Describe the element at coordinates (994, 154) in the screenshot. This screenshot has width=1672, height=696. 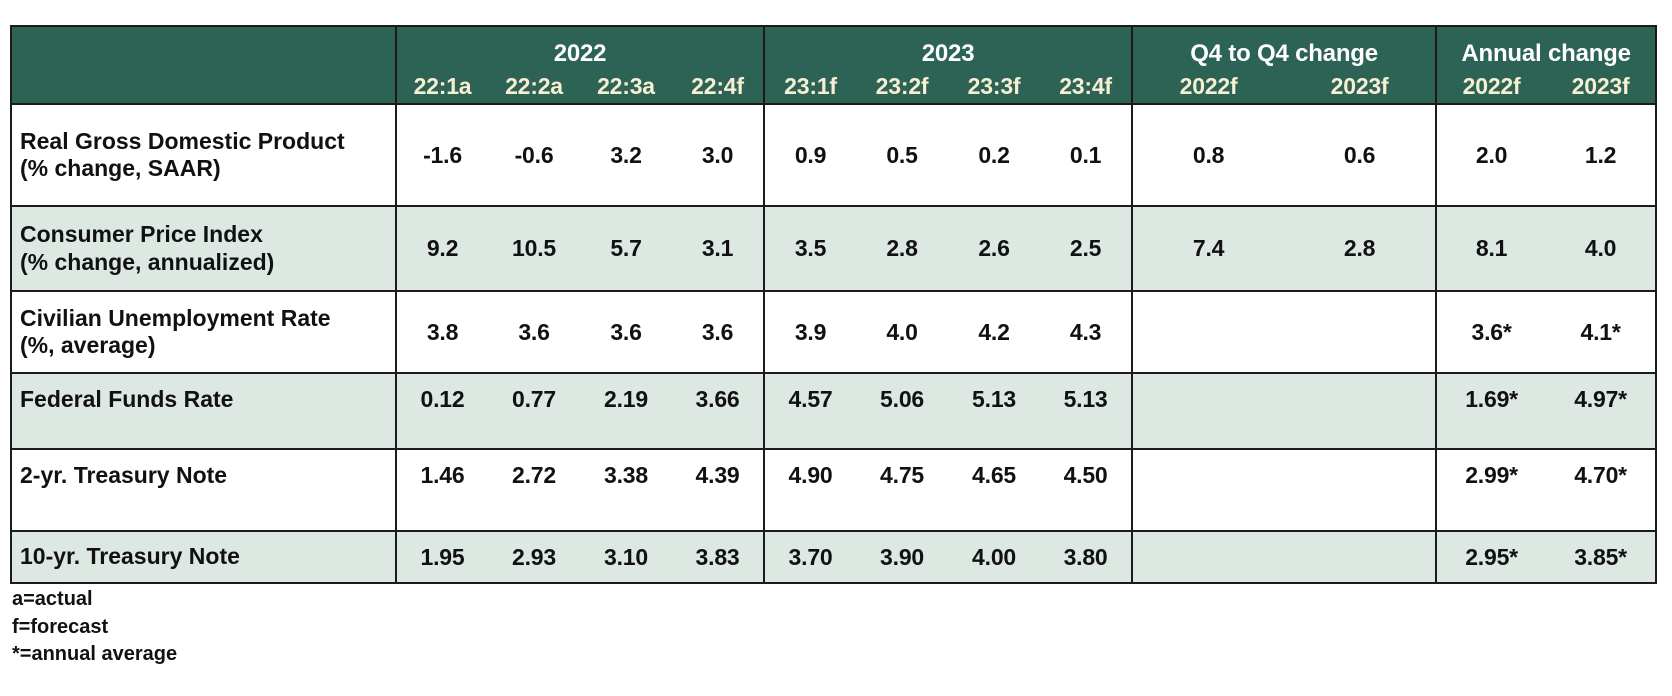
I see `value-cell: 0.2` at that location.